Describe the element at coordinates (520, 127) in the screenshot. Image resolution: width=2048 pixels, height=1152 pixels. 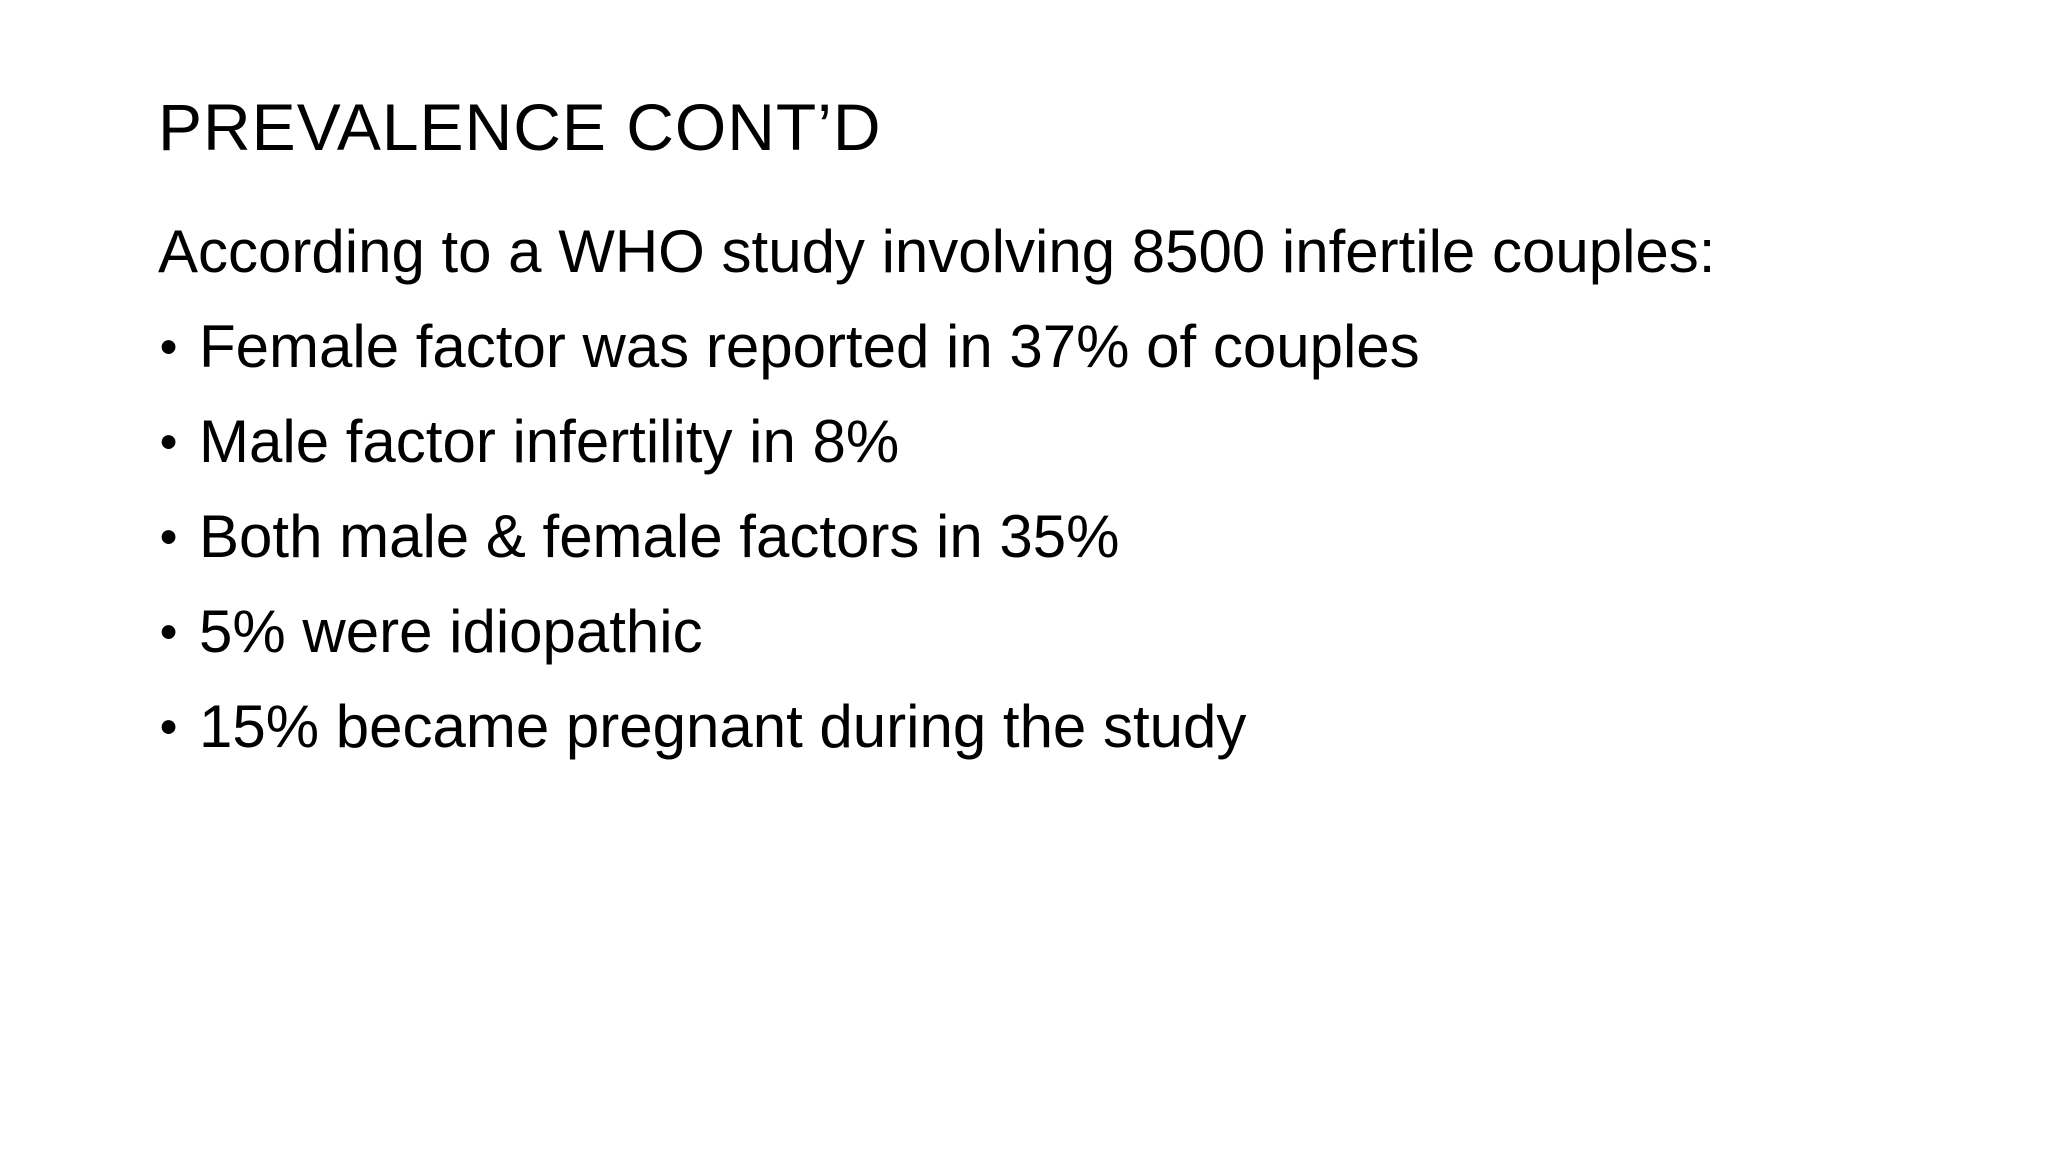
I see `slide-title: PREVALENCE CONT’D` at that location.